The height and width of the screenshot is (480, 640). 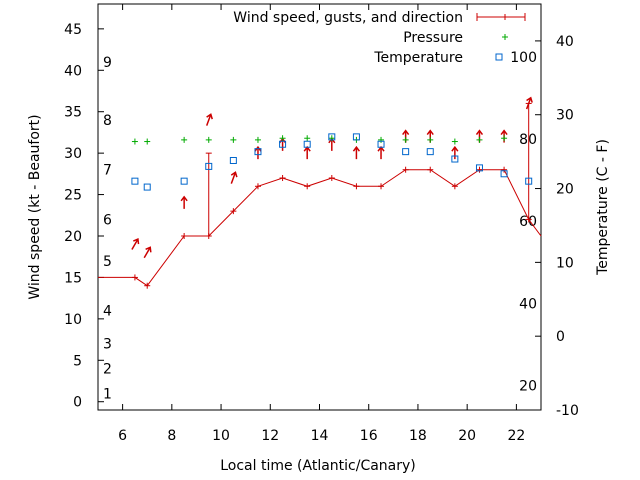 I want to click on y-right-tick-label: 30, so click(x=565, y=116).